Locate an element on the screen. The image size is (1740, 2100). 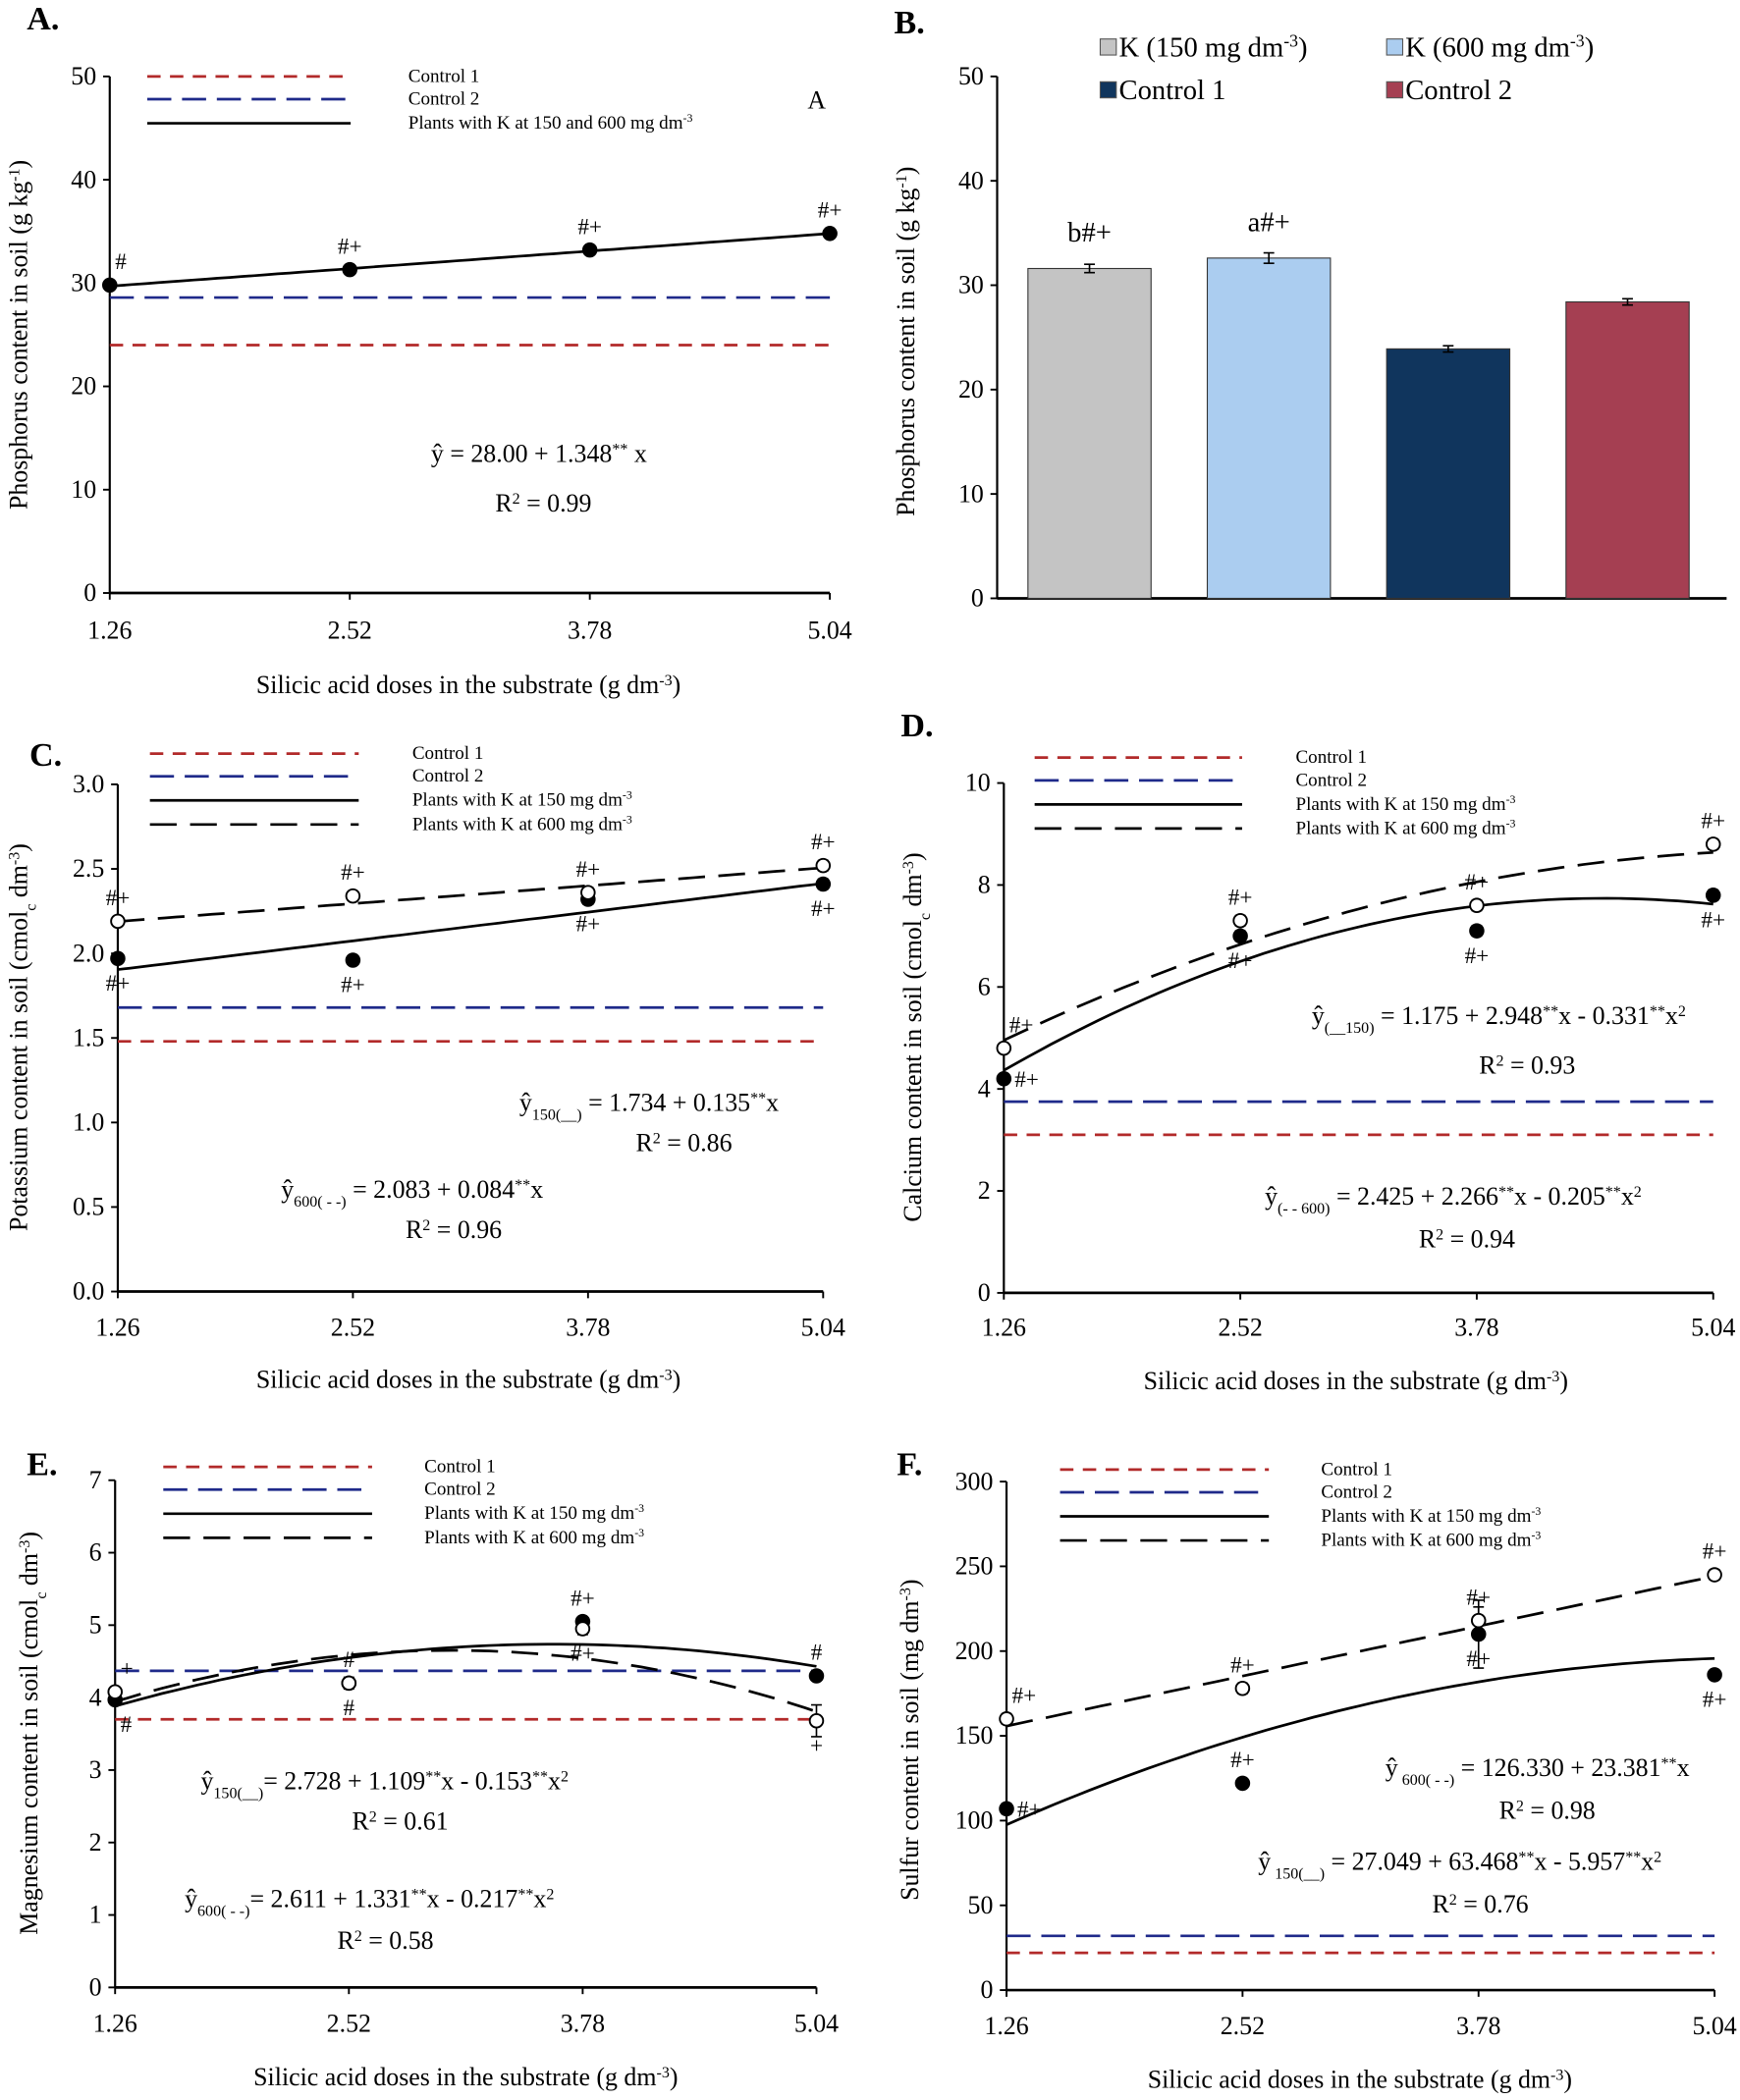
text-run: Plants with K at 150 mg dm is located at coordinates (517, 800).